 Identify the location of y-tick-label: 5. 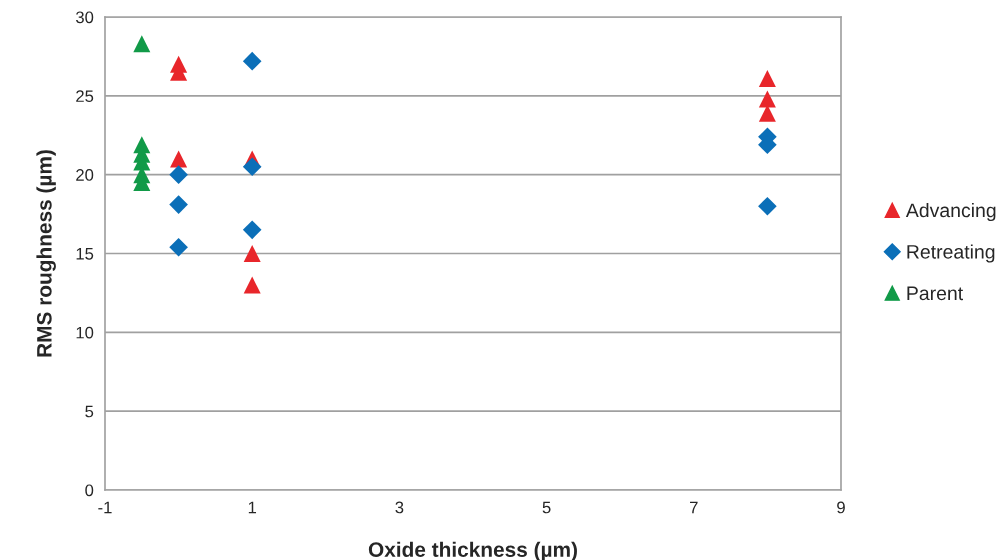
(89, 411).